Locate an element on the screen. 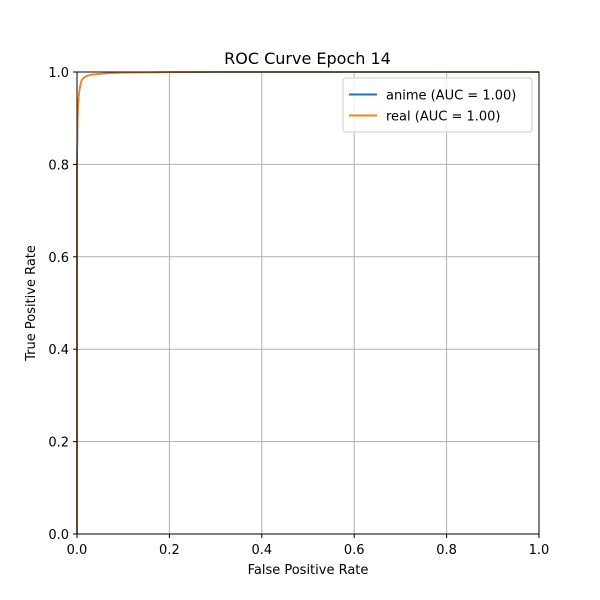 Image resolution: width=600 pixels, height=600 pixels. x-tick-label: 0.2 is located at coordinates (169, 550).